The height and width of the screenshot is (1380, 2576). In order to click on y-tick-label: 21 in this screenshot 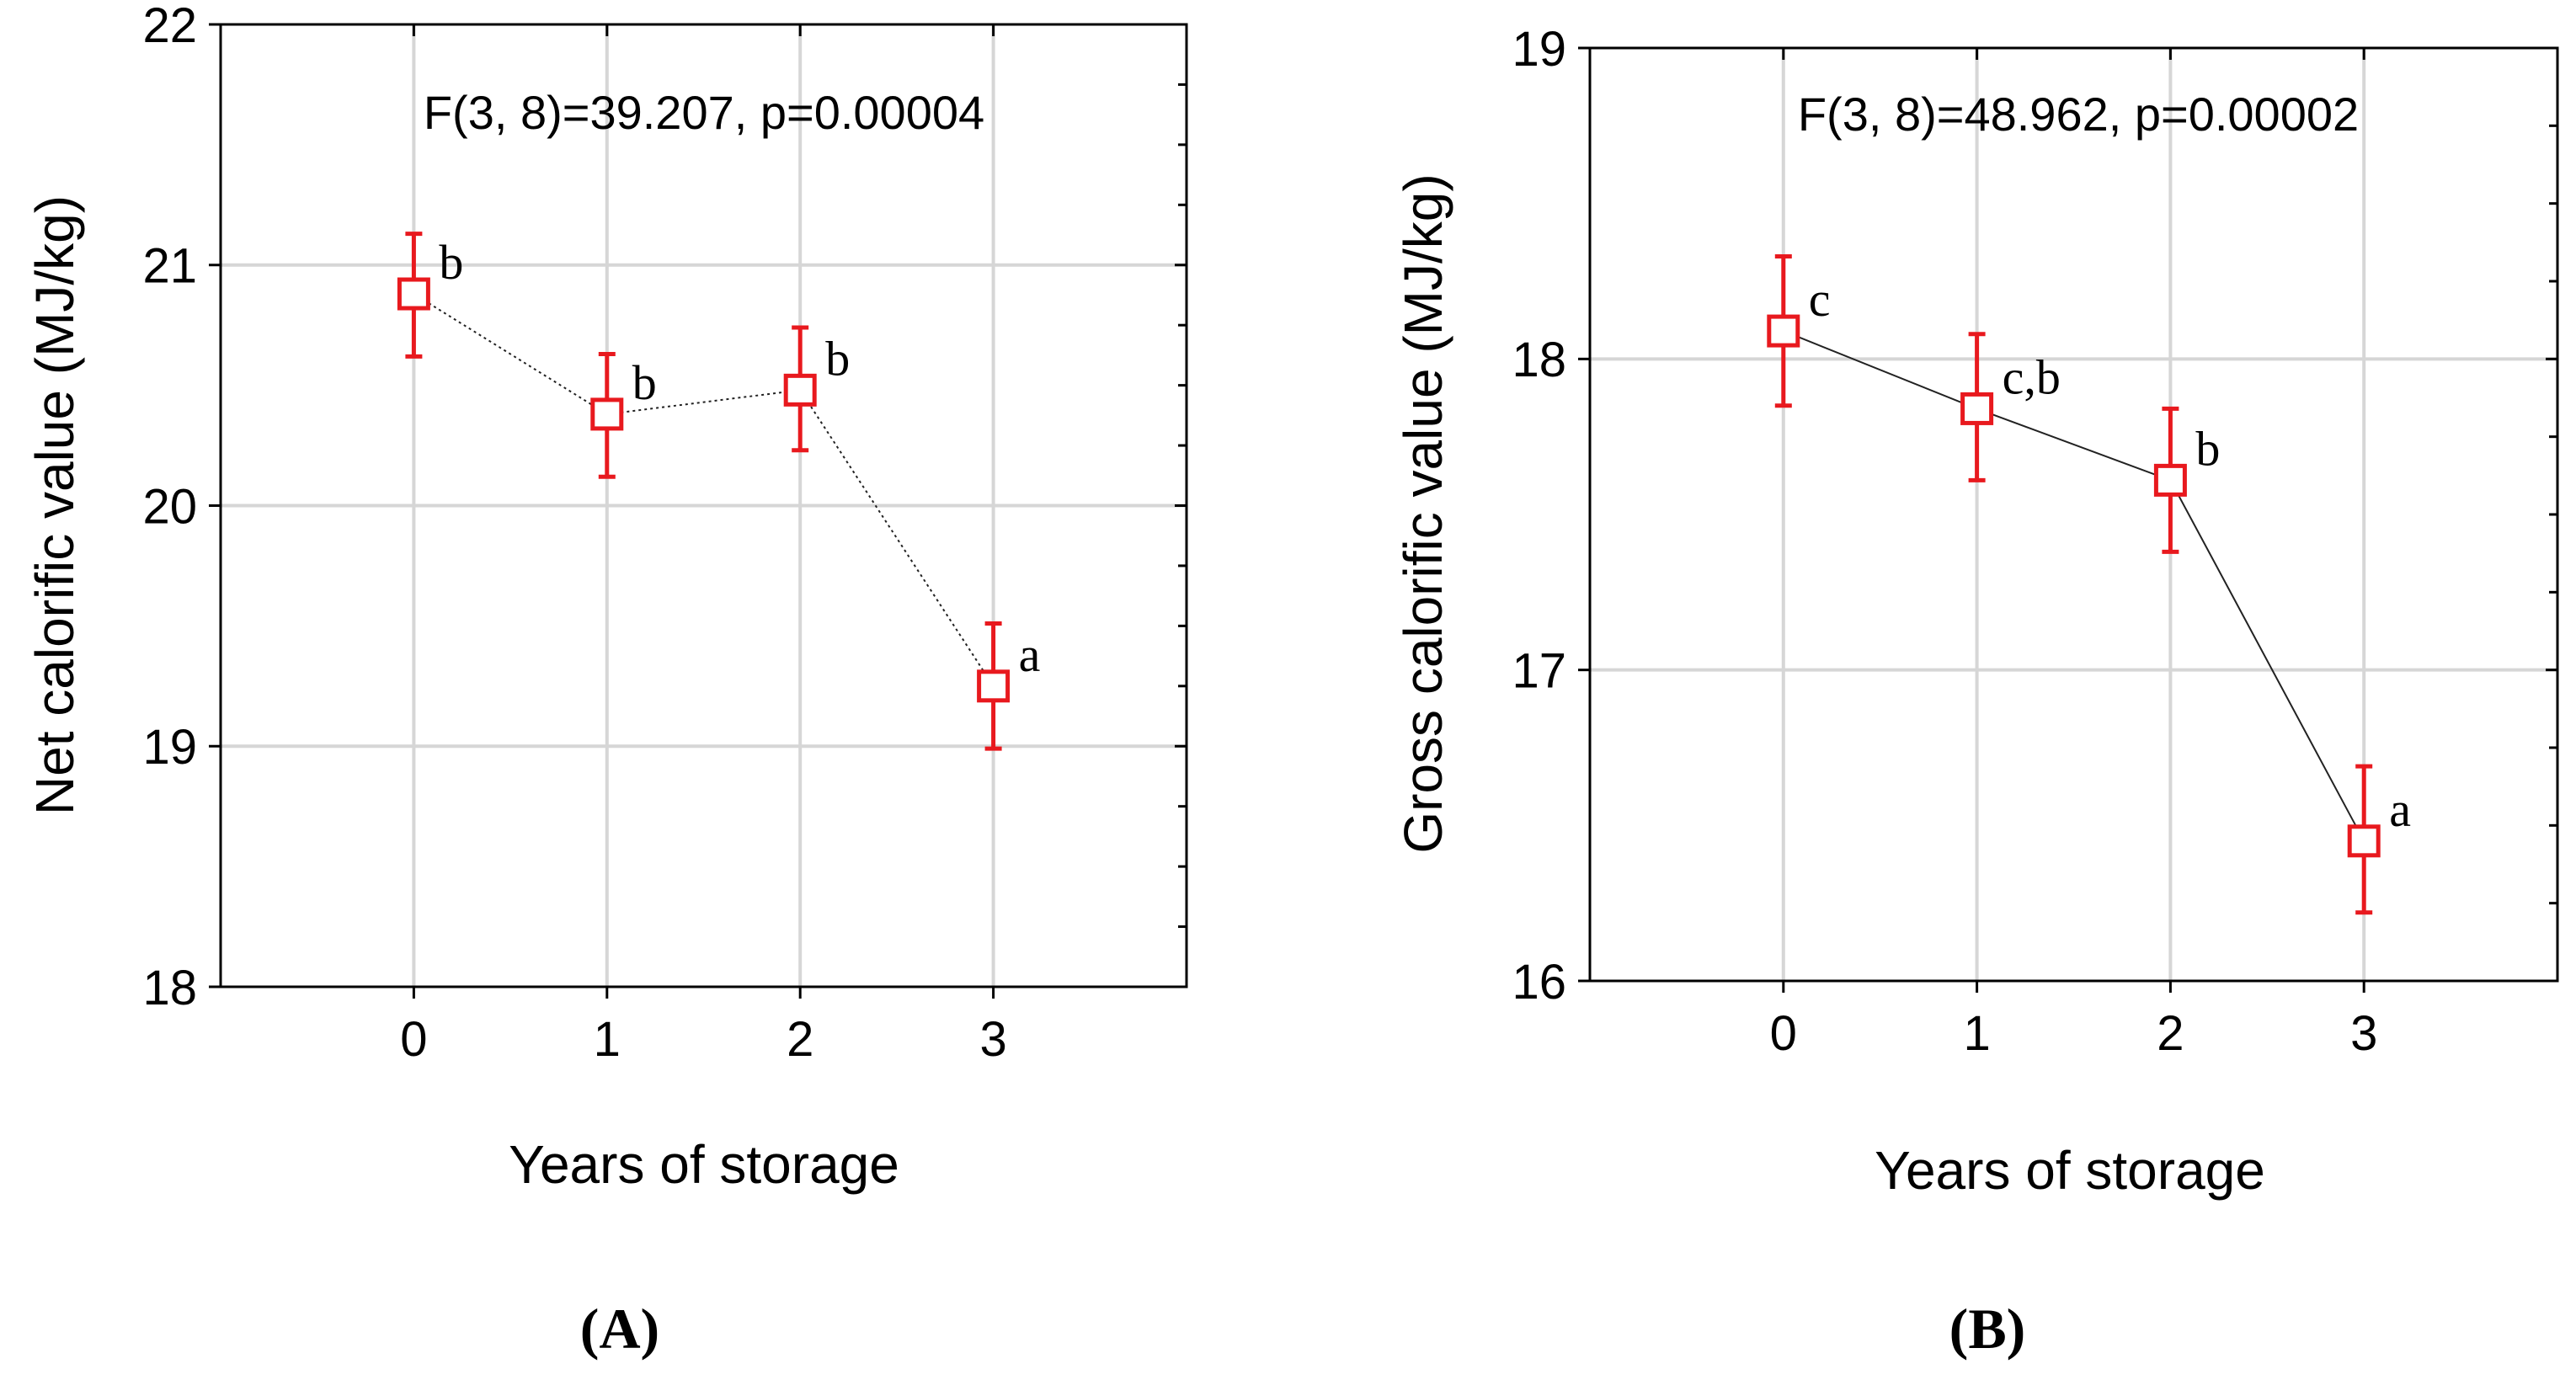, I will do `click(169, 266)`.